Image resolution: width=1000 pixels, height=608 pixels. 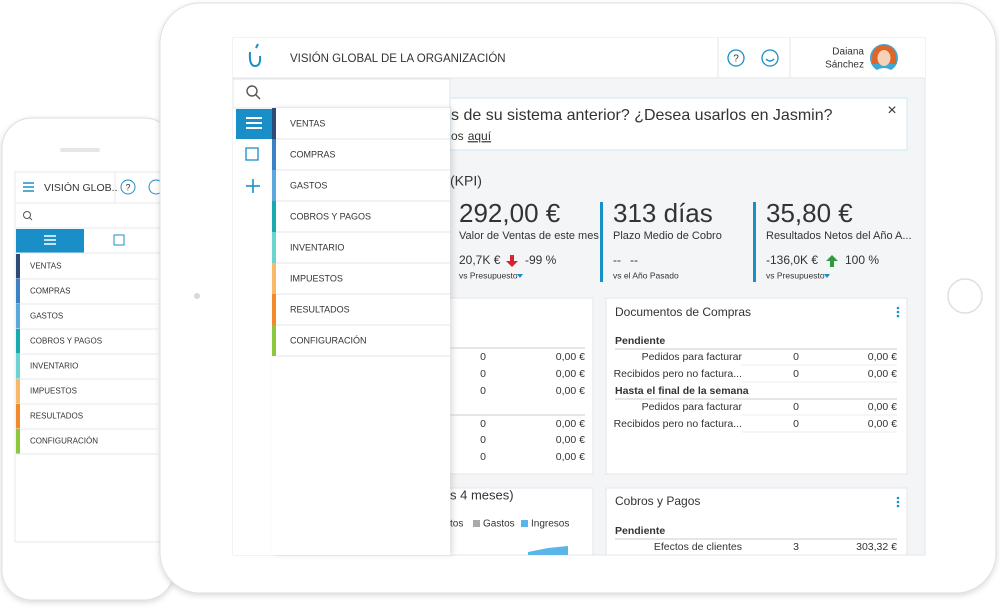 I want to click on phone-menu-item: COMPRAS, so click(x=50, y=291).